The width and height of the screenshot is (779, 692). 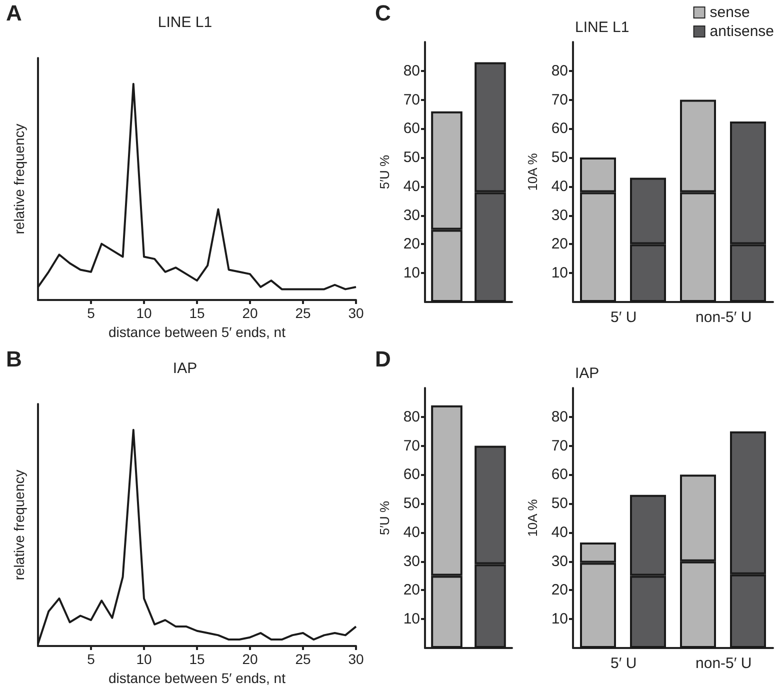 I want to click on legend-label: sense, so click(x=730, y=12).